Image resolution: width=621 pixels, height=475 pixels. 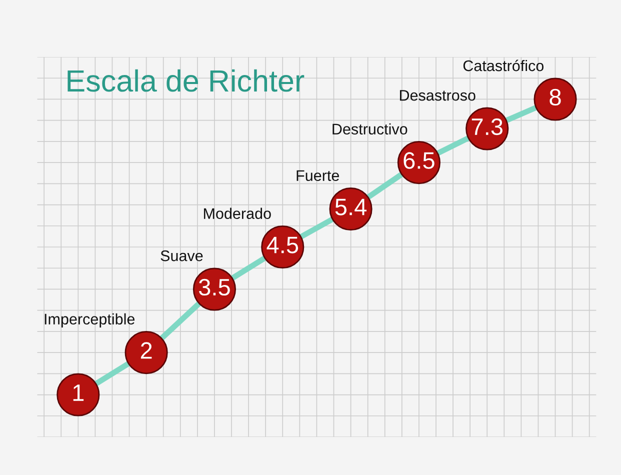 What do you see at coordinates (419, 160) in the screenshot?
I see `data-label: 6.5` at bounding box center [419, 160].